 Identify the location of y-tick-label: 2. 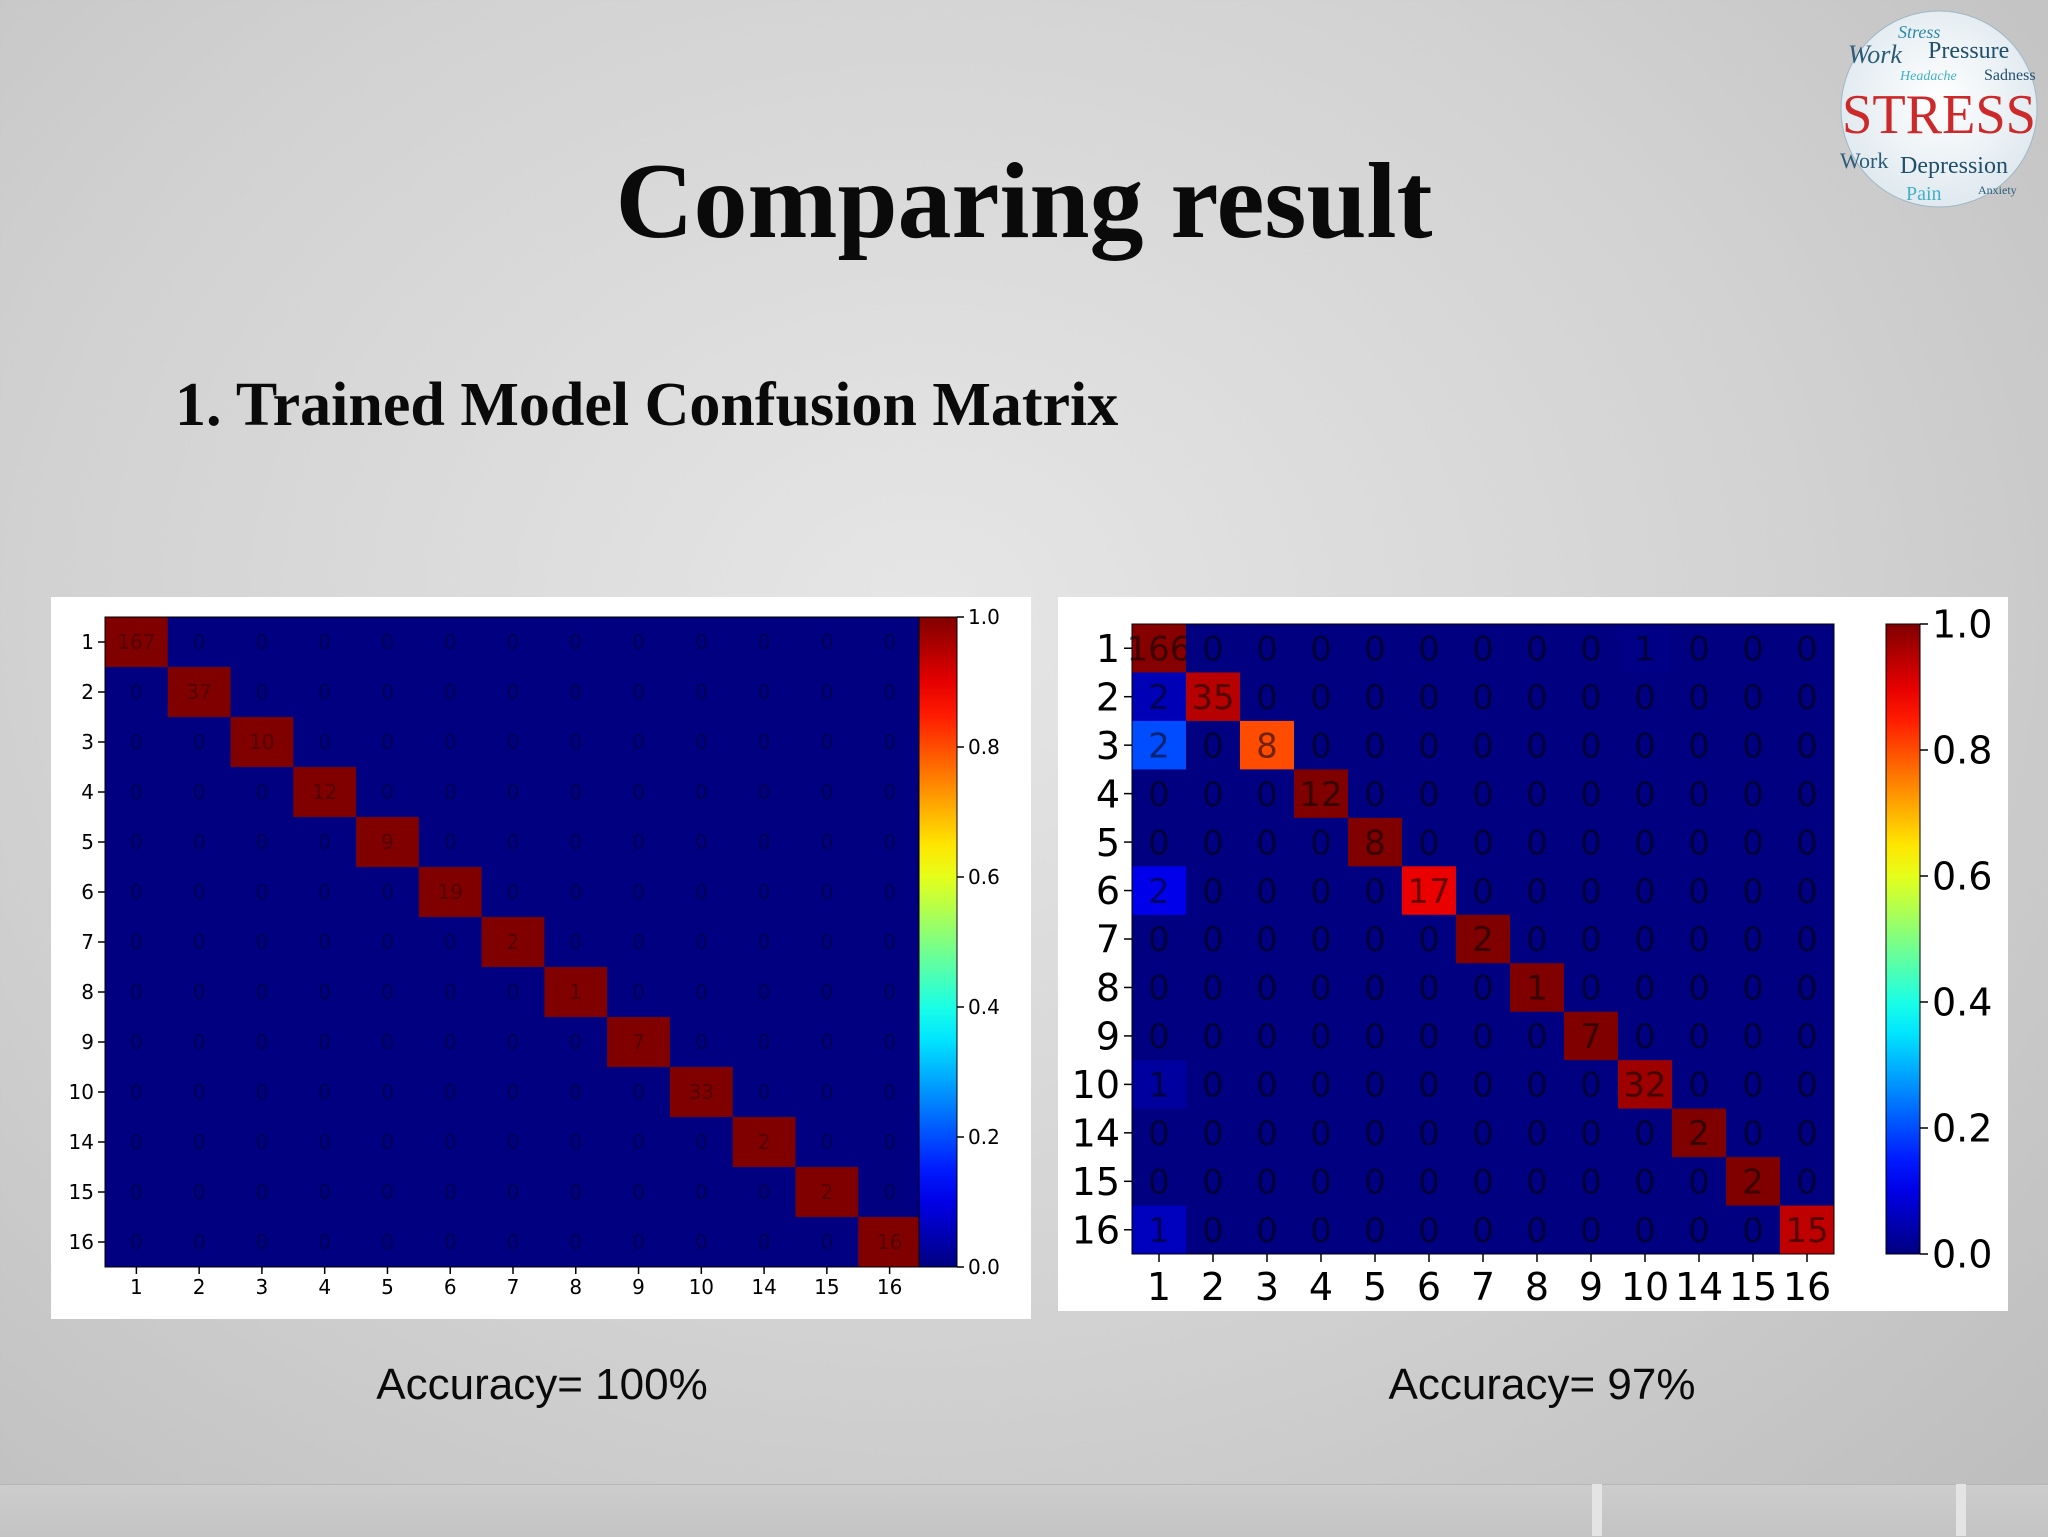
(87, 692).